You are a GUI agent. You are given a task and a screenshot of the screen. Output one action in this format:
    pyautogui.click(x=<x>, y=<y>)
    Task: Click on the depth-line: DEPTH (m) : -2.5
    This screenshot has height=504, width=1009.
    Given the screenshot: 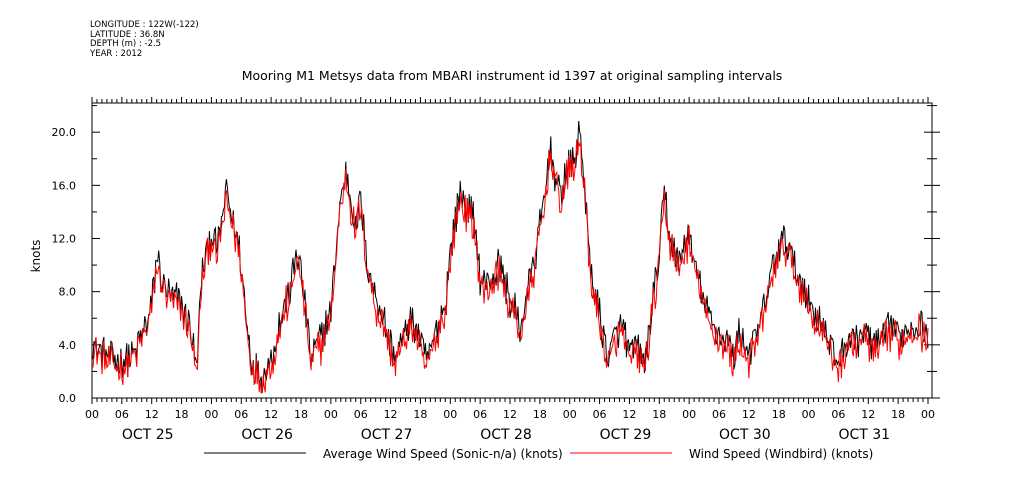 What is the action you would take?
    pyautogui.click(x=126, y=44)
    